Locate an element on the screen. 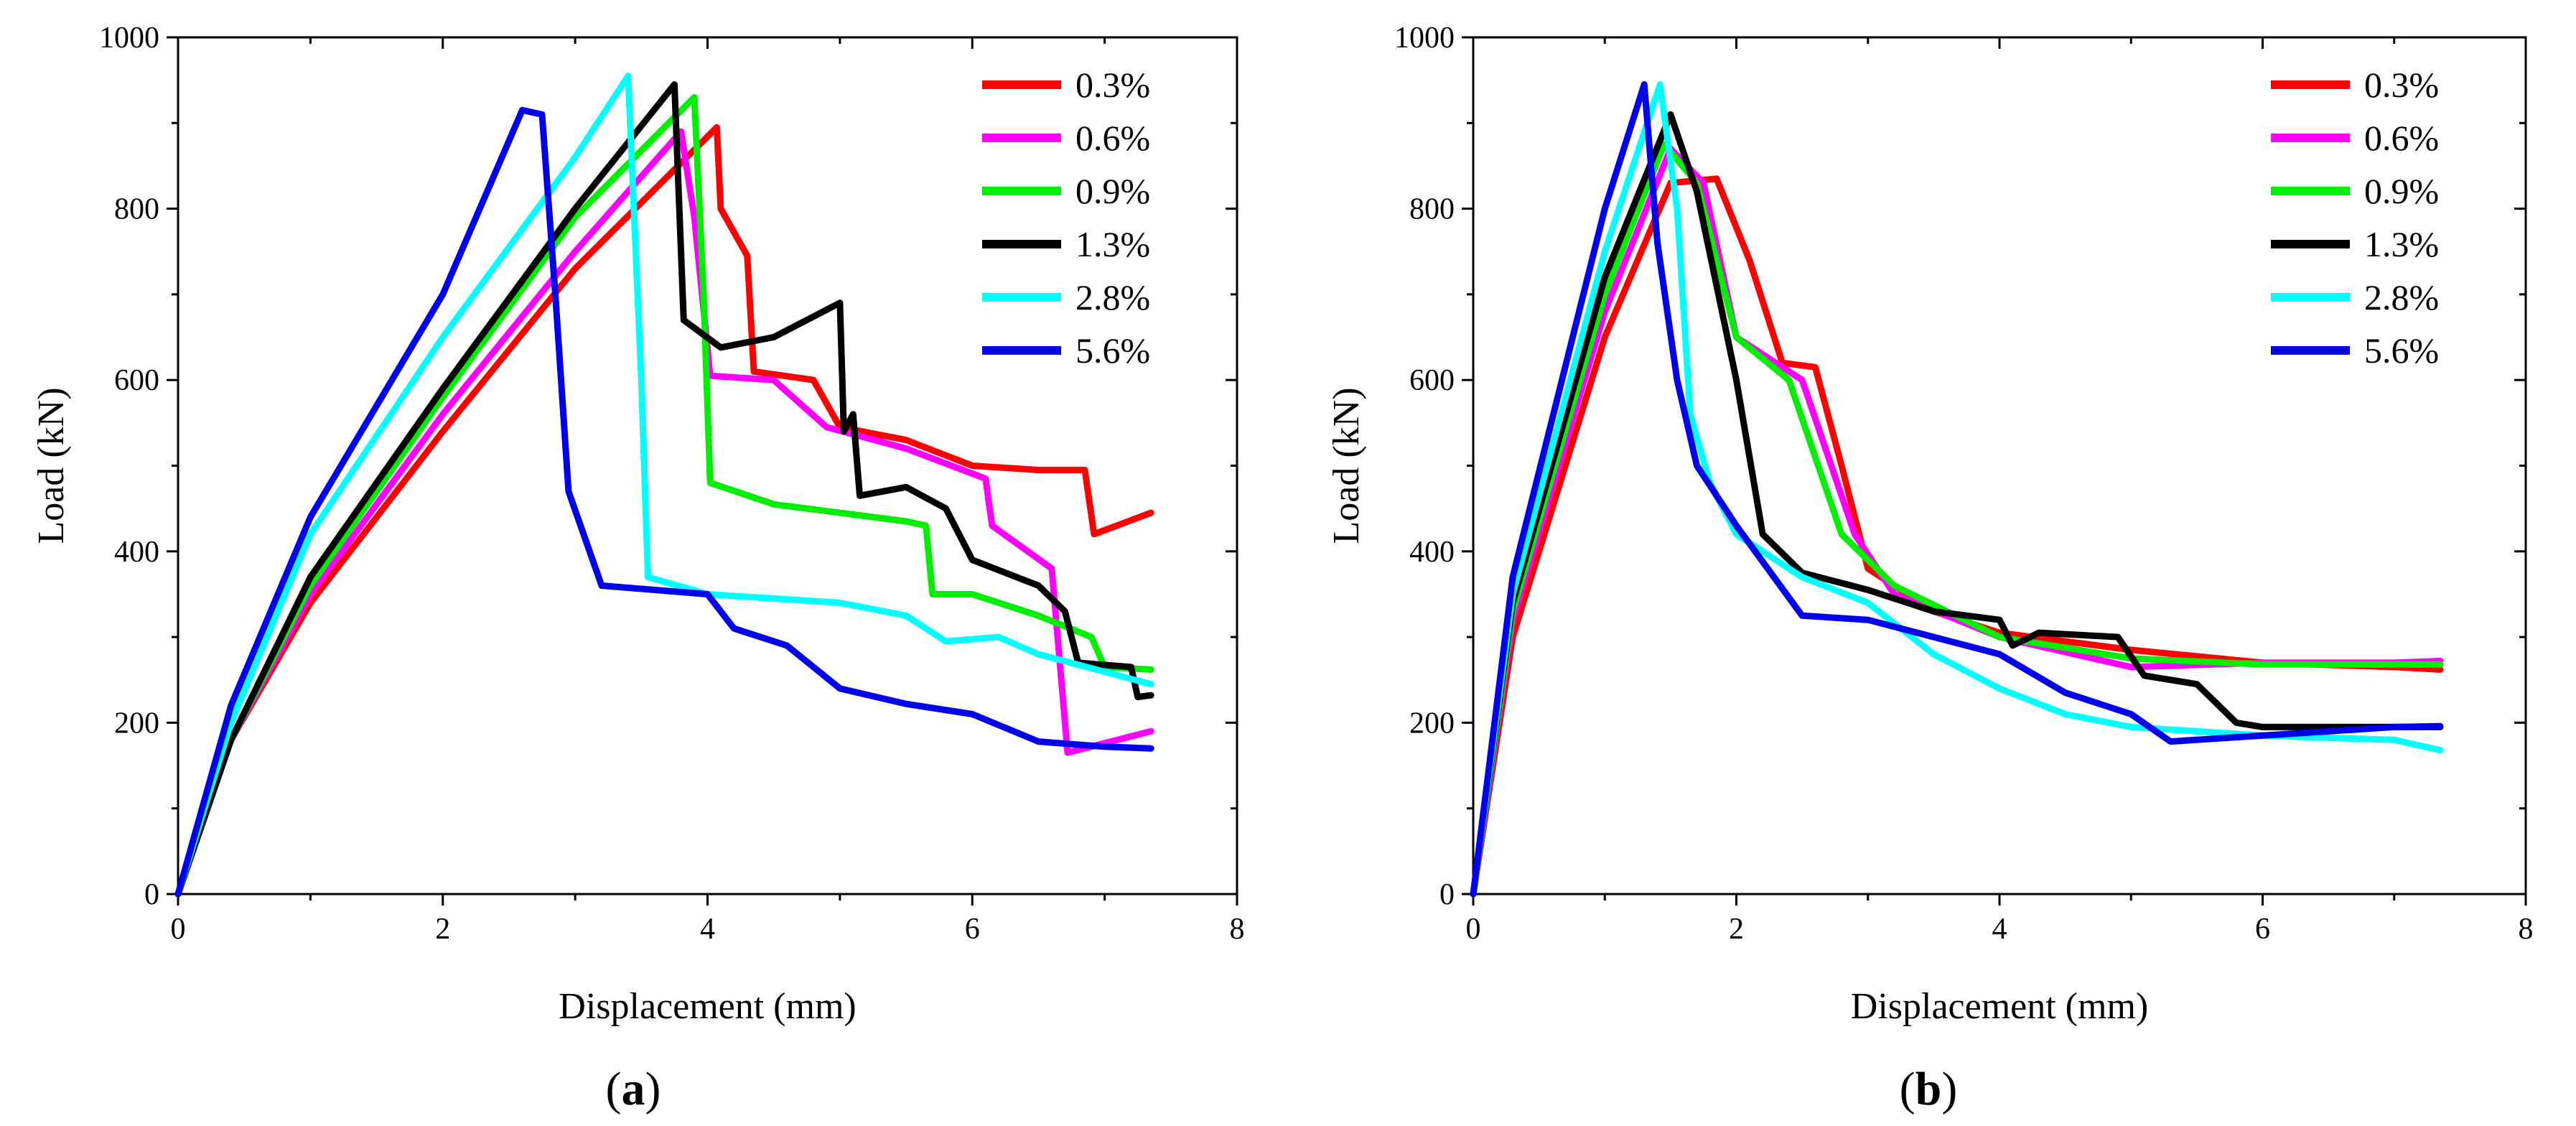 This screenshot has height=1126, width=2576. panel-label: (a) is located at coordinates (633, 1089).